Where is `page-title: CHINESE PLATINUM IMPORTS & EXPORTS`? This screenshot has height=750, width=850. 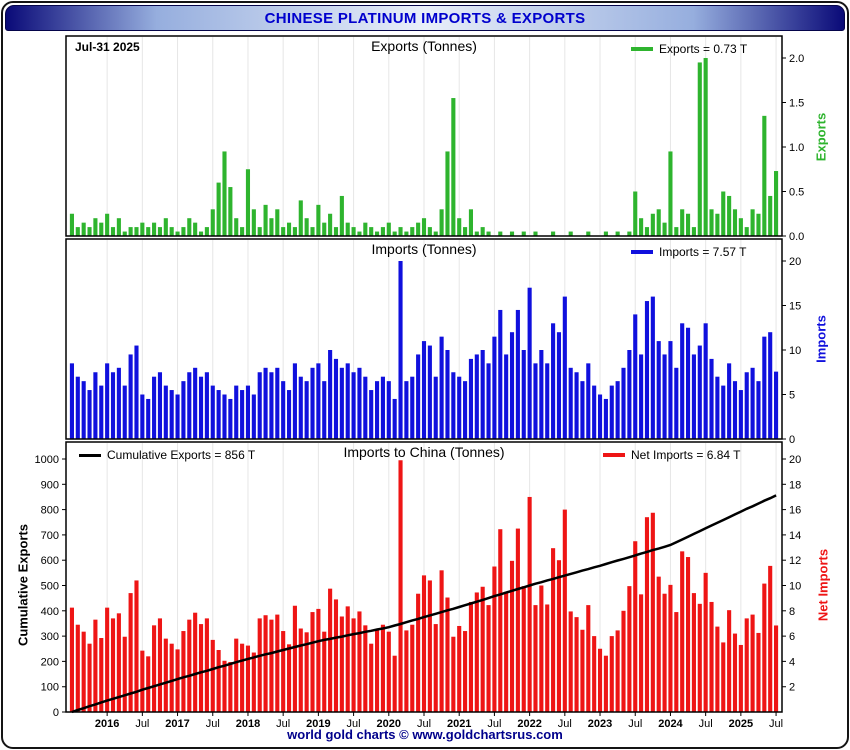
page-title: CHINESE PLATINUM IMPORTS & EXPORTS is located at coordinates (425, 18).